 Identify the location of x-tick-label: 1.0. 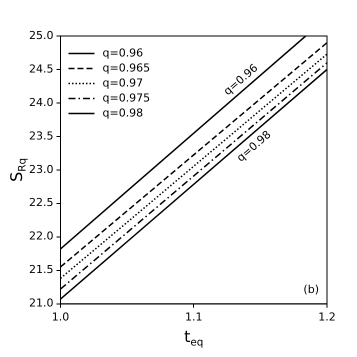
(61, 317).